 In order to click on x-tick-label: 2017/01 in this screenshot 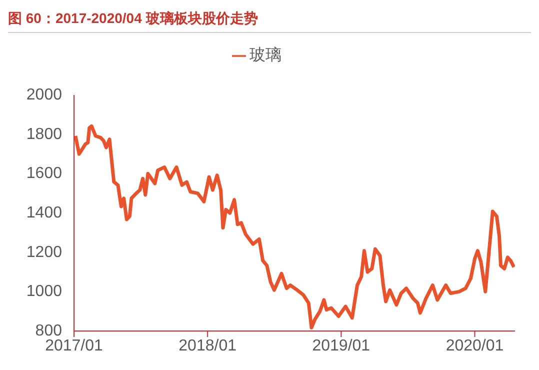, I will do `click(74, 345)`.